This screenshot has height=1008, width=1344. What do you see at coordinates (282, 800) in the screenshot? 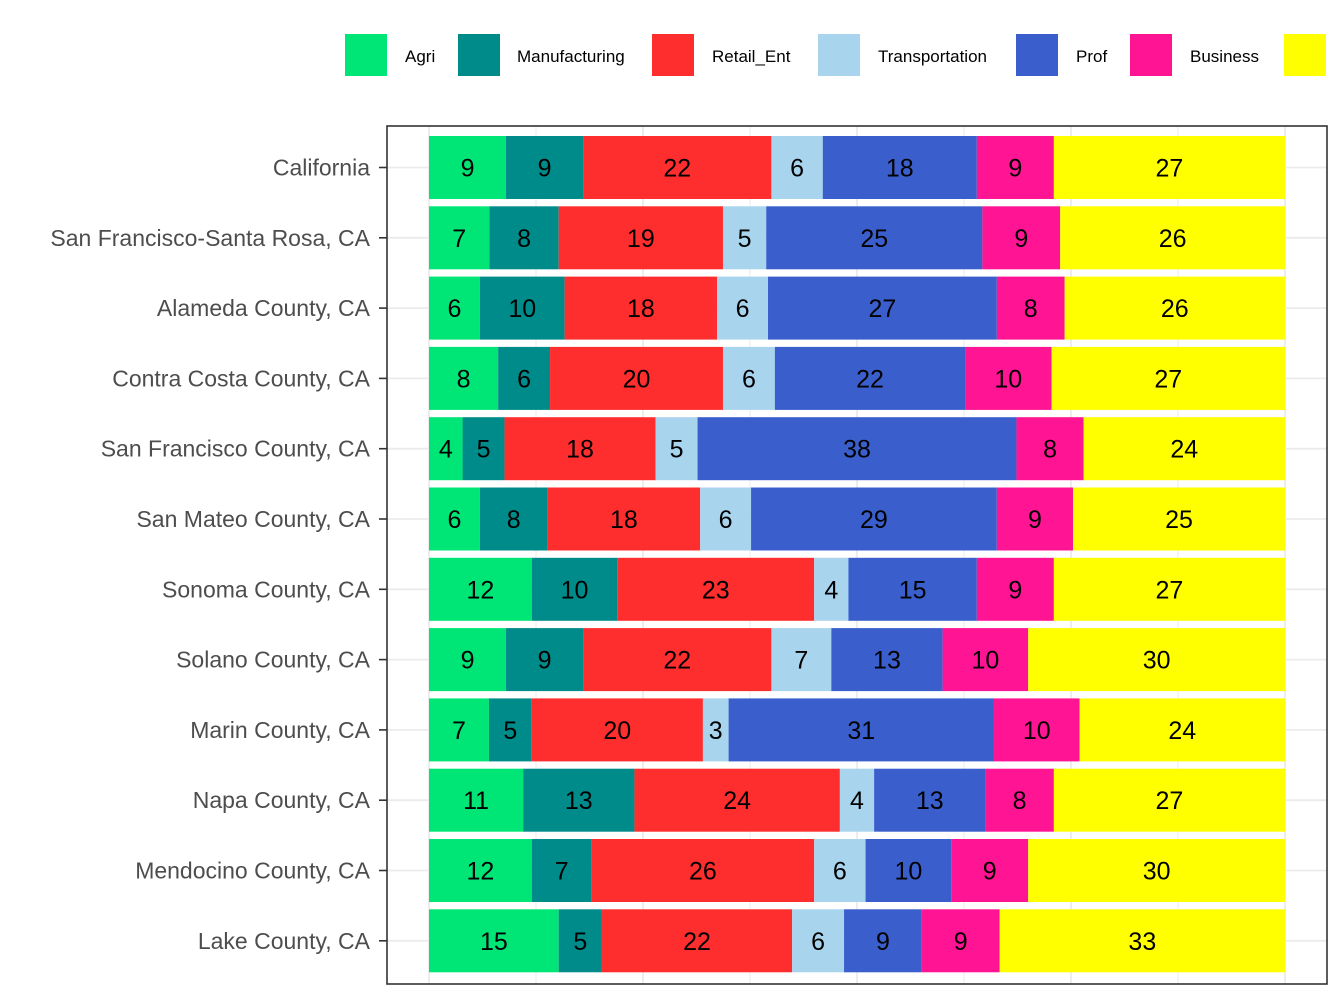
I see `category-label: Napa County, CA` at bounding box center [282, 800].